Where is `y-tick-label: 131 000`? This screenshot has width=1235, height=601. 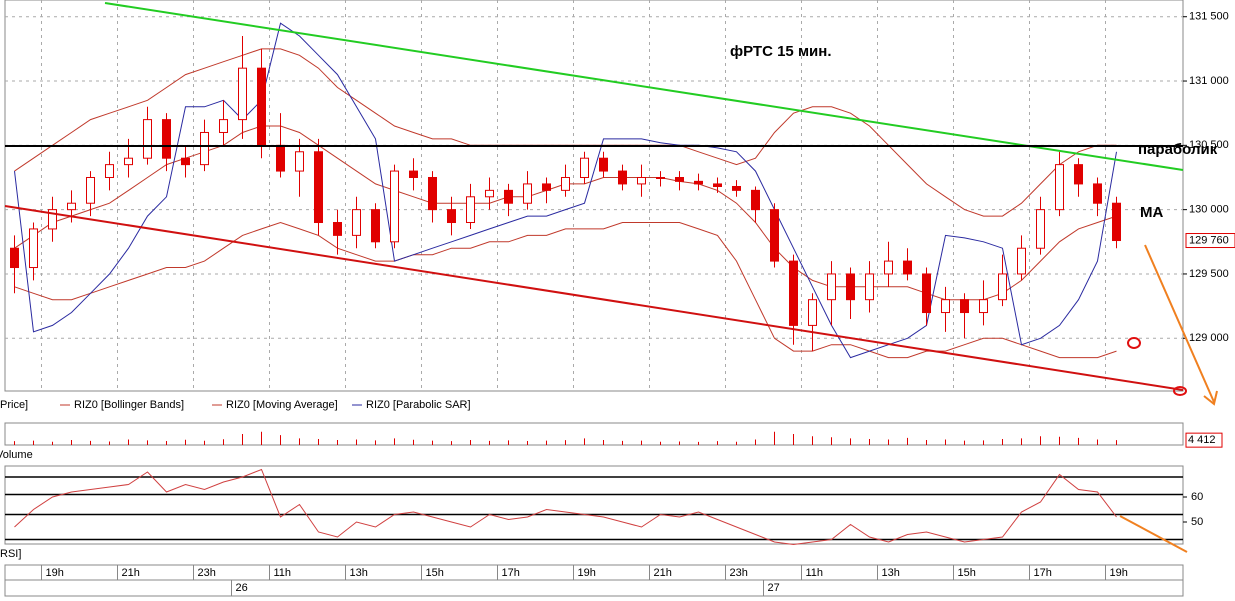
y-tick-label: 131 000 is located at coordinates (1209, 81).